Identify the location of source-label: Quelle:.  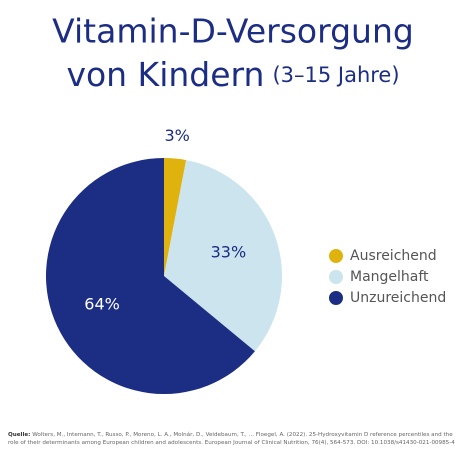
(19, 435).